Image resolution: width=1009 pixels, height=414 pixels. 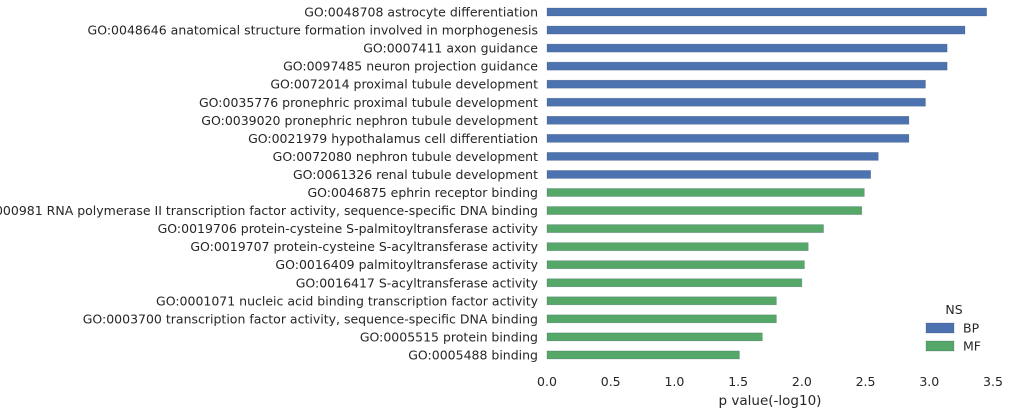 I want to click on category-label: GO:0072014 proximal tubule development, so click(x=404, y=84).